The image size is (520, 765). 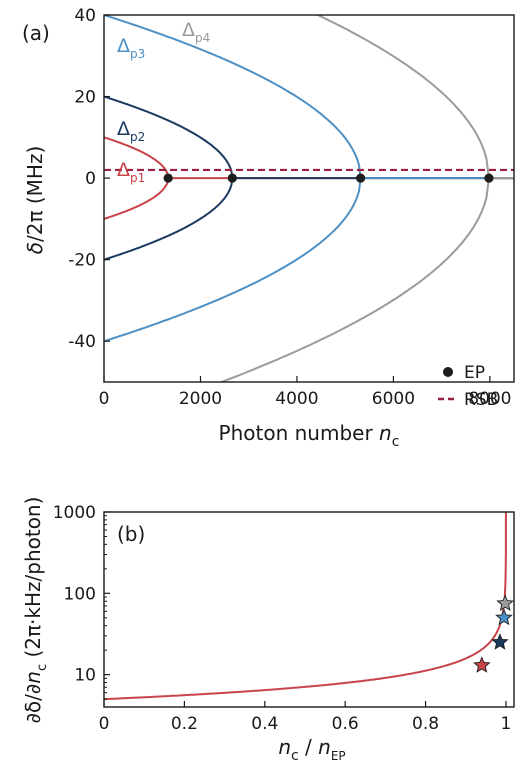 I want to click on series-p1-lower-branch, so click(x=137, y=198).